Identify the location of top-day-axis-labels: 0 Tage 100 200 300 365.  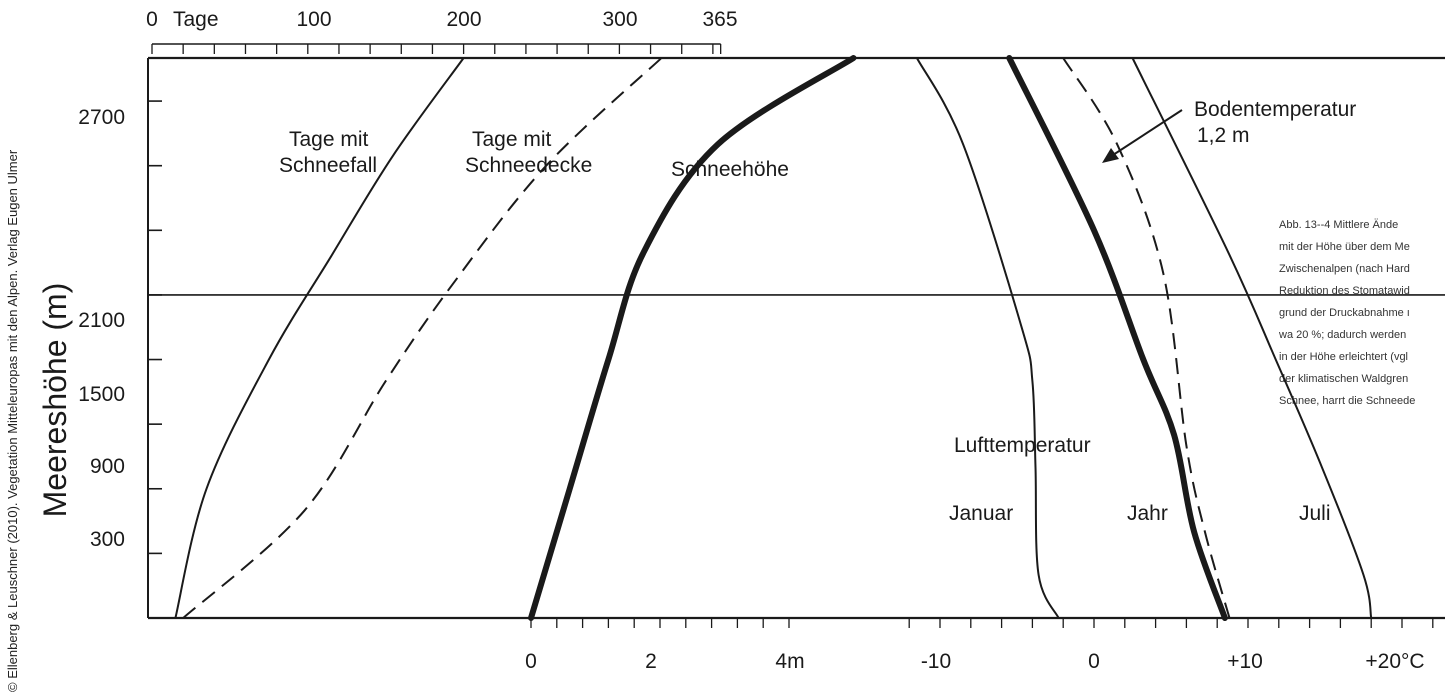
(441, 19).